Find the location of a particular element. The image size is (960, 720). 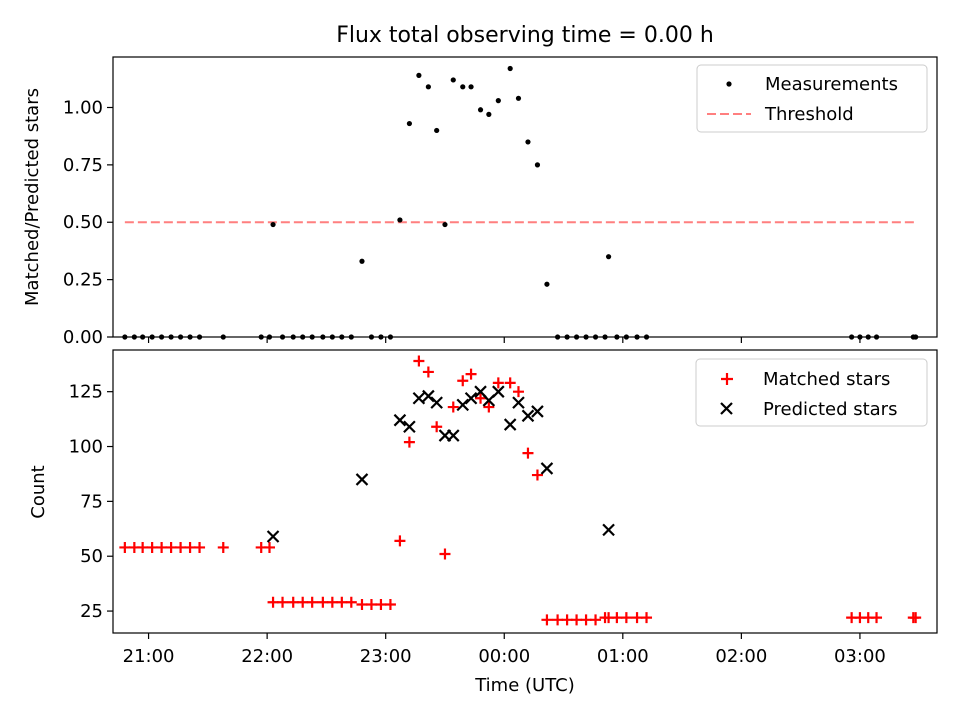

top-legend-box is located at coordinates (812, 98).